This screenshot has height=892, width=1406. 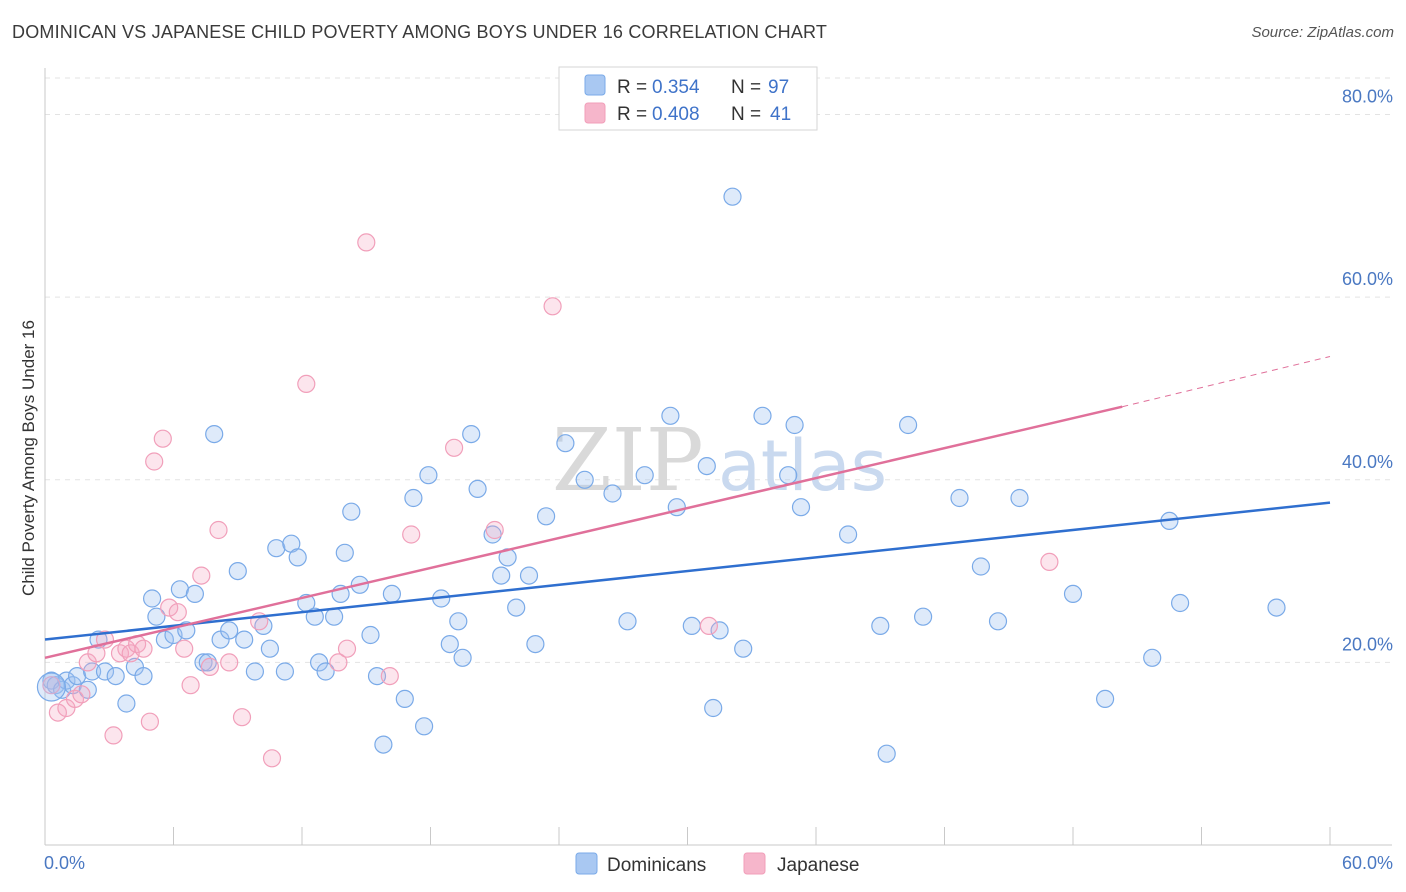 I want to click on bottom-legend-swatch-dominicans, so click(x=586, y=863).